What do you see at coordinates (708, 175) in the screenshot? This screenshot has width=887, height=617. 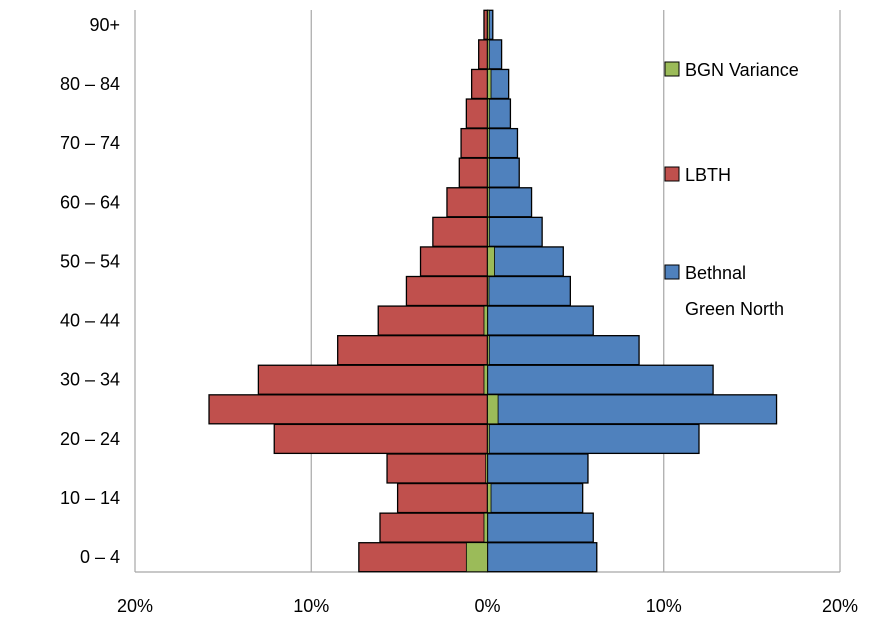 I see `legend-label: LBTH` at bounding box center [708, 175].